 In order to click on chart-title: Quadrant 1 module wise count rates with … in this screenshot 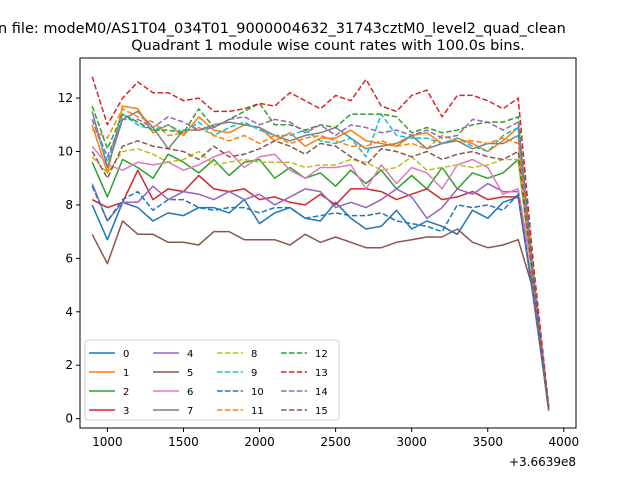, I will do `click(328, 46)`.